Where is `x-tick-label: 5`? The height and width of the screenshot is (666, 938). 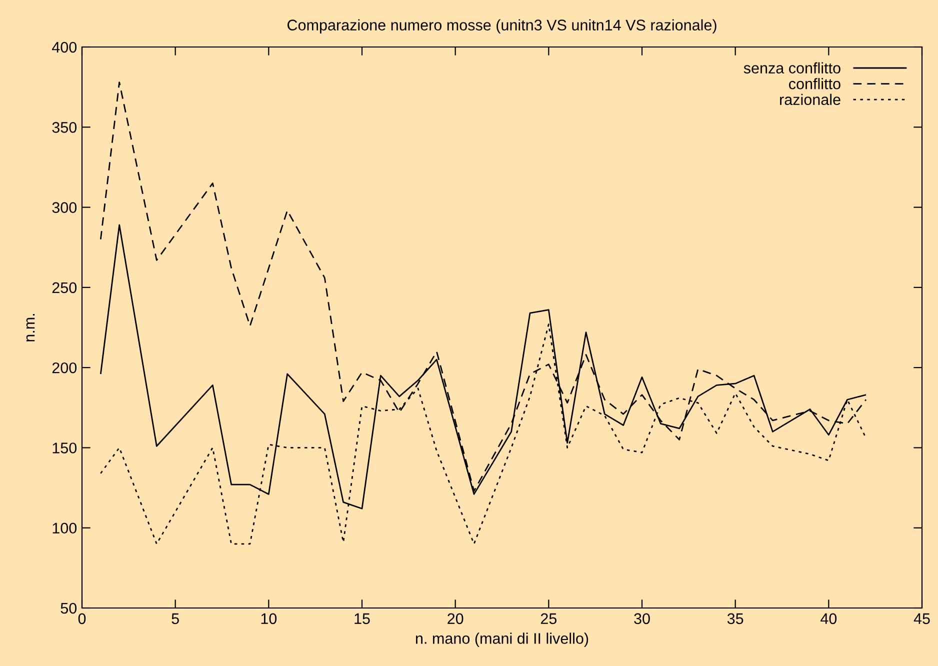 x-tick-label: 5 is located at coordinates (175, 618).